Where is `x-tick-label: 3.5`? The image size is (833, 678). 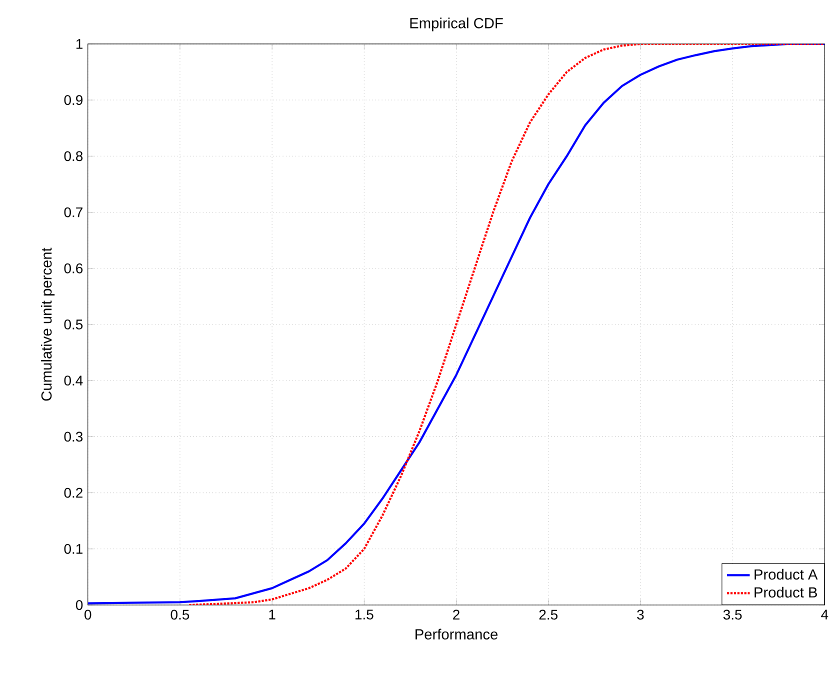 x-tick-label: 3.5 is located at coordinates (732, 615).